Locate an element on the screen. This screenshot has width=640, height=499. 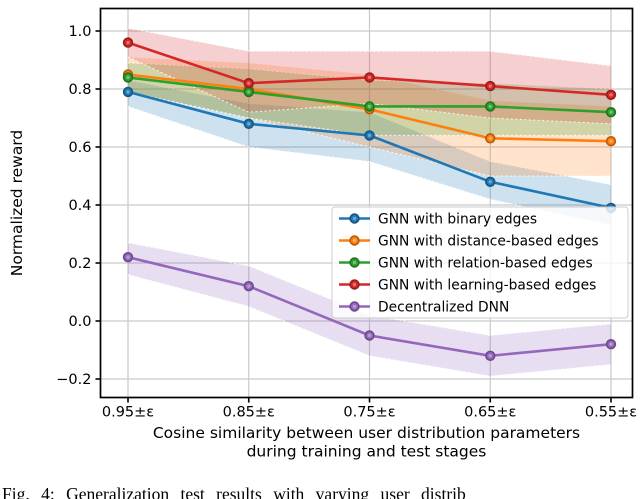
legend-entry: GNN with relation-based edges is located at coordinates (466, 264).